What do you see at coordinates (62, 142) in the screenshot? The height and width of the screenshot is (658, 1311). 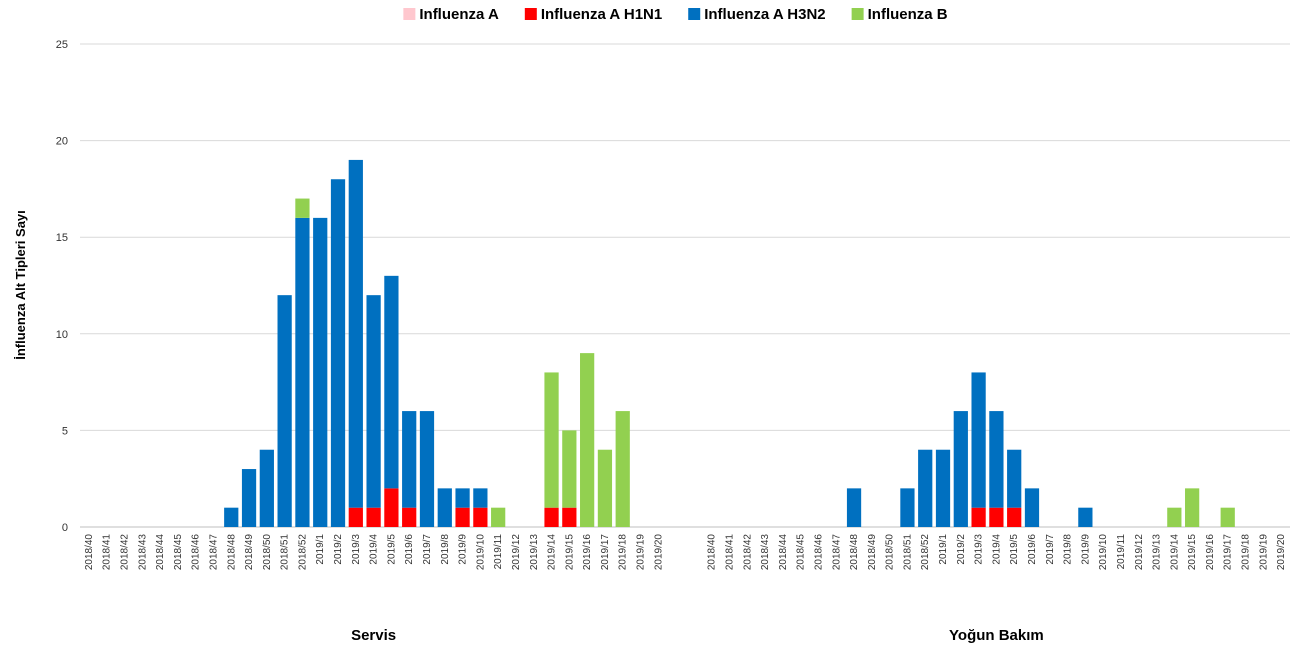 I see `y-tick-label: 20` at bounding box center [62, 142].